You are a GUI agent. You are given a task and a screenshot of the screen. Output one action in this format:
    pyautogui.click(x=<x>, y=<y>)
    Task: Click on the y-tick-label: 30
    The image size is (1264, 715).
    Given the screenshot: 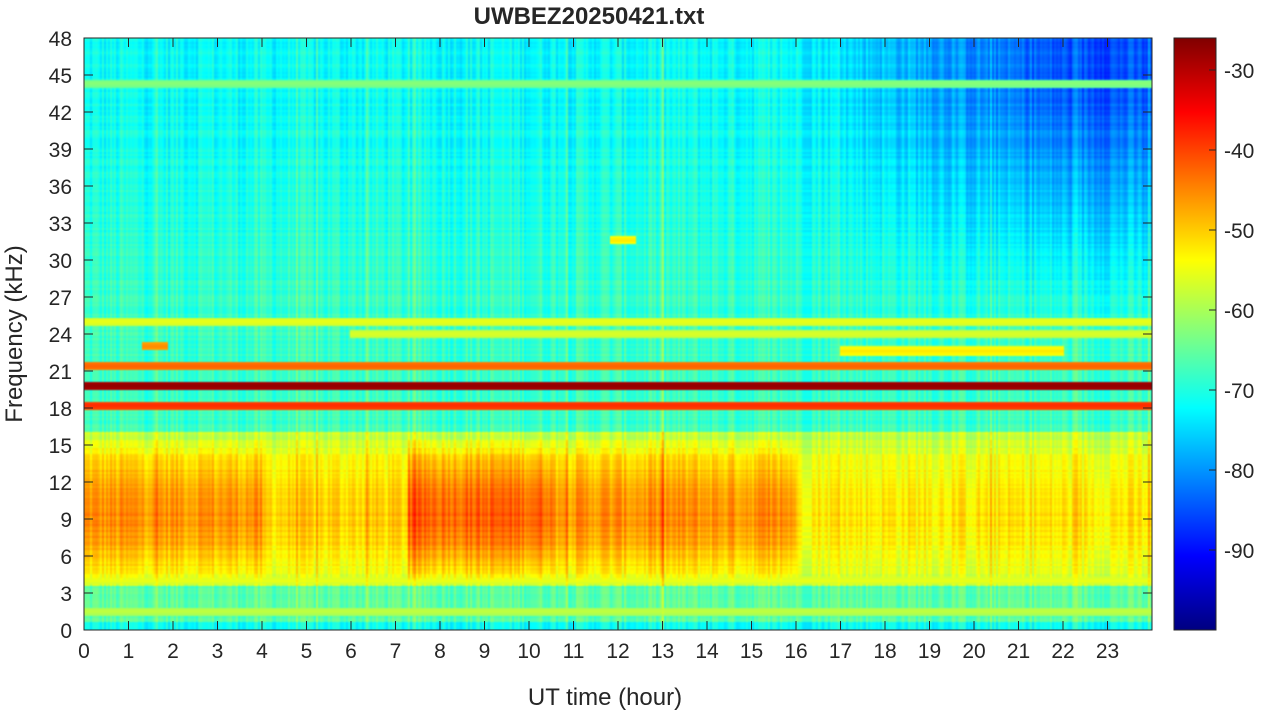 What is the action you would take?
    pyautogui.click(x=60, y=261)
    